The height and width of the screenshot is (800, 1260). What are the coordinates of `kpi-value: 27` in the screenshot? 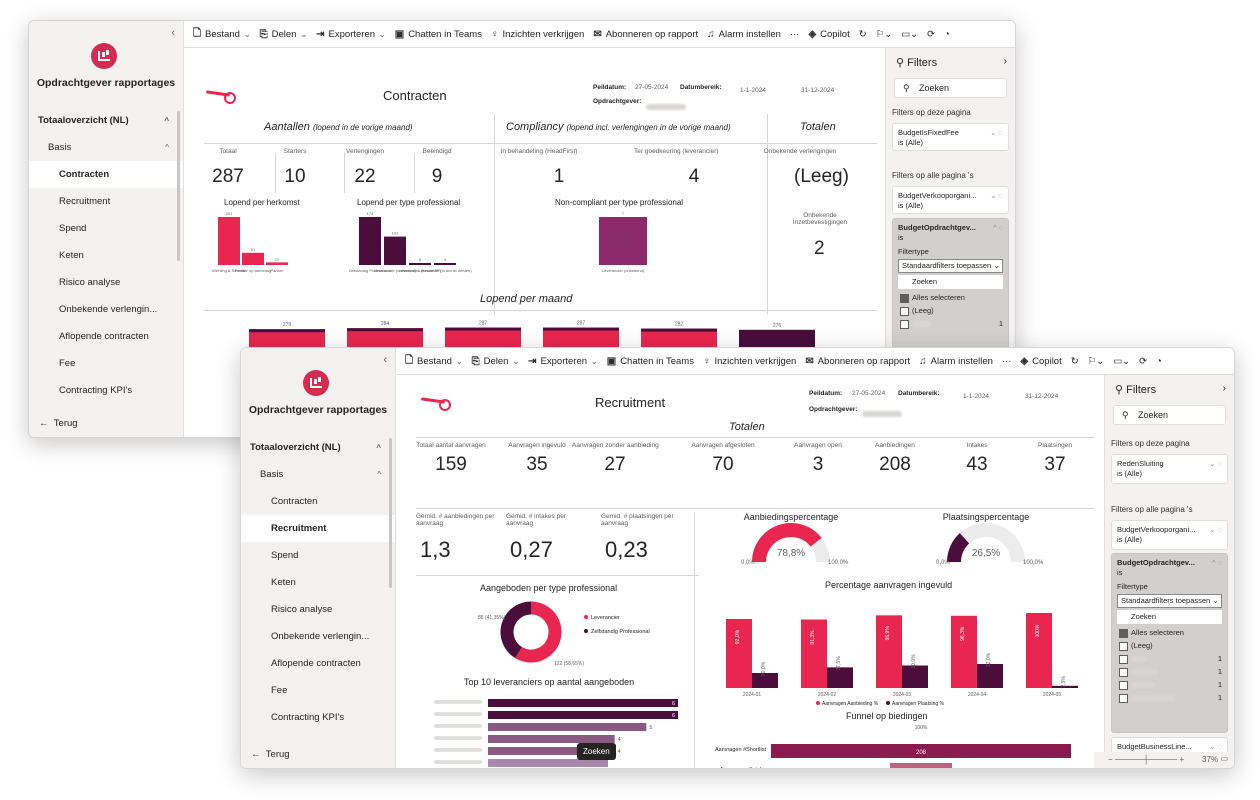 It's located at (615, 464).